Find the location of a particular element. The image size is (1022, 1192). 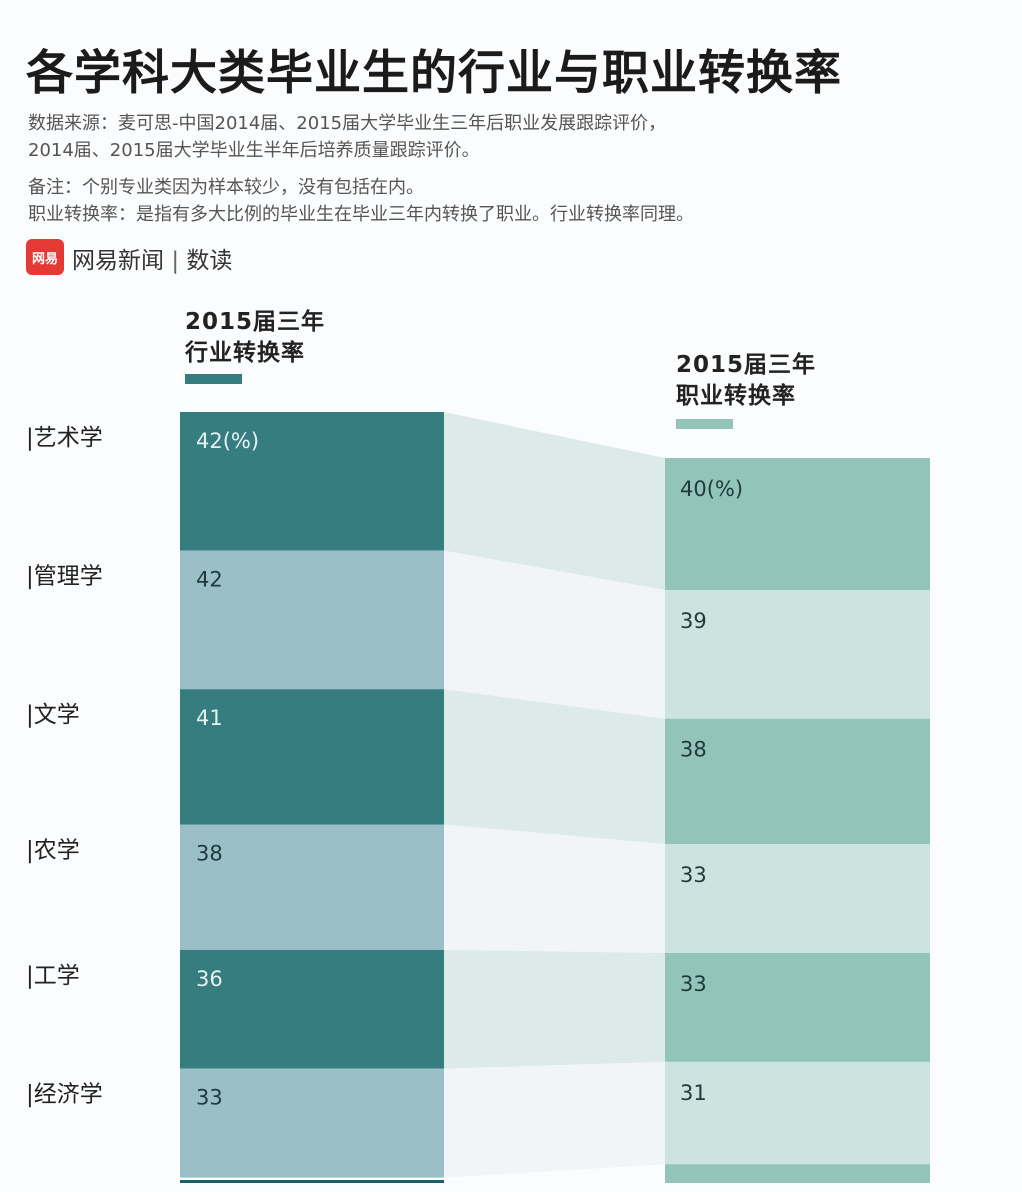

source-line: 2014届、2015届大学毕业生半年后培养质量跟踪评价。 is located at coordinates (254, 150).